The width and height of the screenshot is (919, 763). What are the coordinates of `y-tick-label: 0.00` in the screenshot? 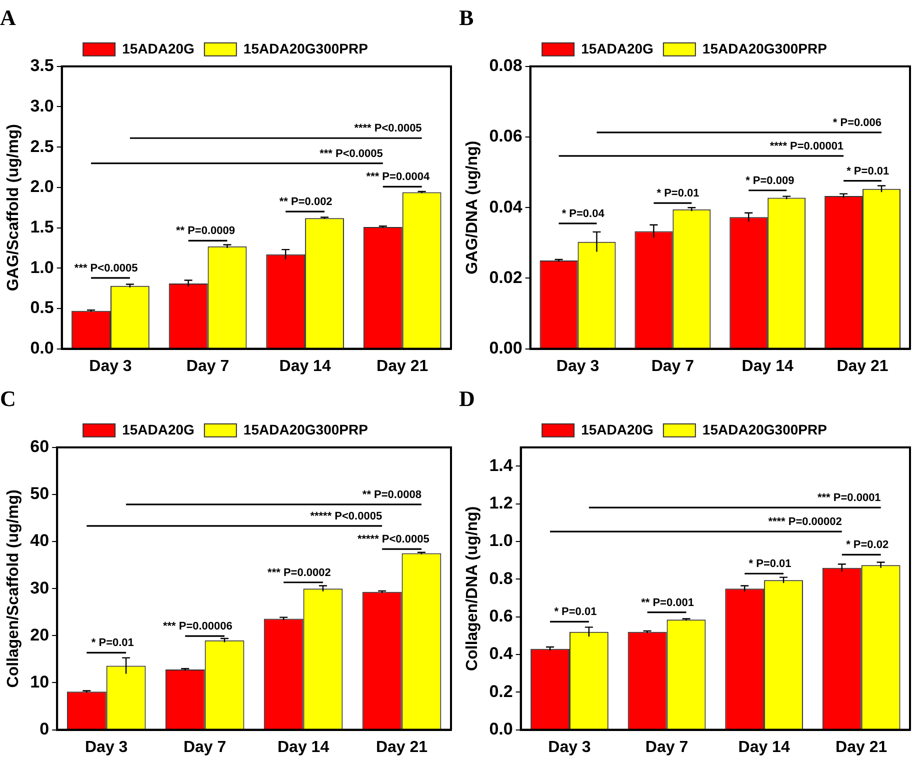 It's located at (505, 348).